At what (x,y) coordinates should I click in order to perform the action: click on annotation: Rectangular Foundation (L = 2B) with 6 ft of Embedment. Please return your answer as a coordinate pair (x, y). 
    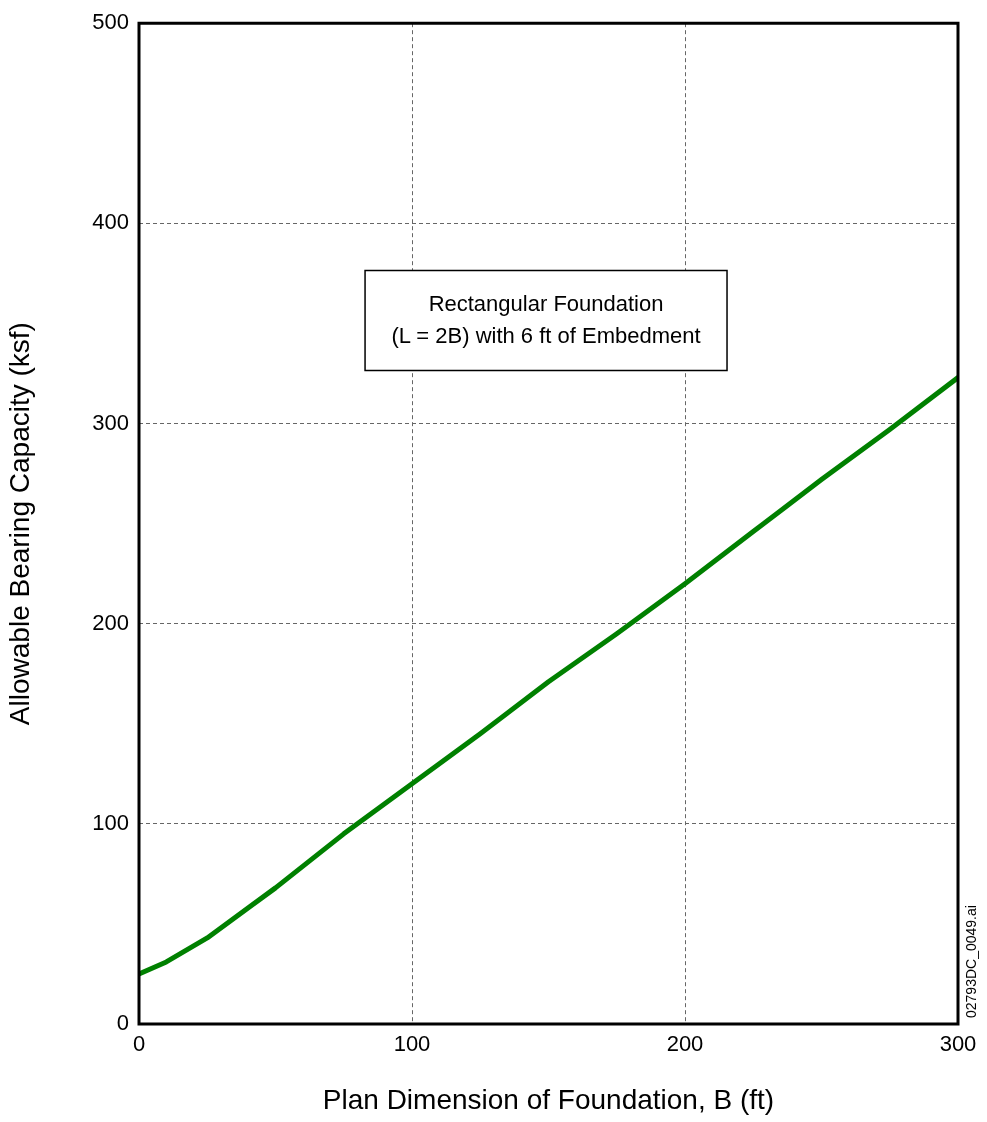
    Looking at the image, I should click on (546, 319).